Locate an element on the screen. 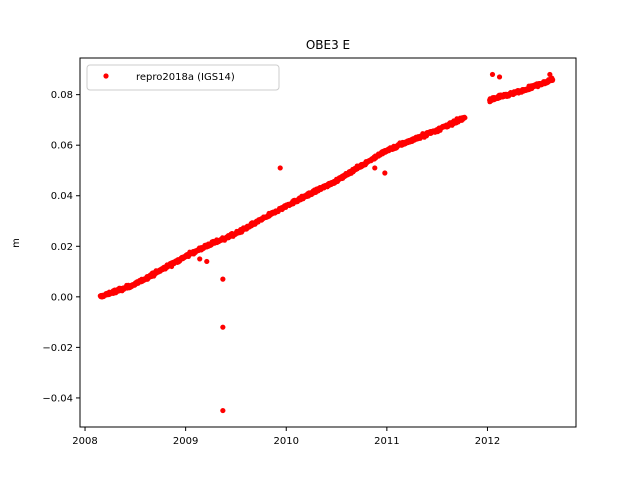 The height and width of the screenshot is (480, 640). x-axis: 2008 2009 2010 2011 2012 is located at coordinates (286, 437).